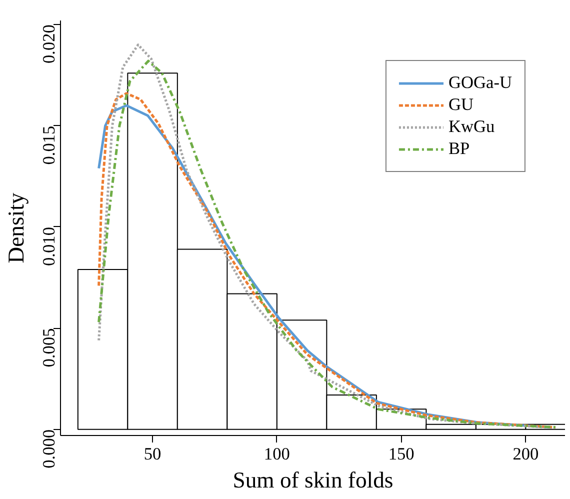 The width and height of the screenshot is (570, 499). Describe the element at coordinates (16, 228) in the screenshot. I see `y-axis-title: Density` at that location.